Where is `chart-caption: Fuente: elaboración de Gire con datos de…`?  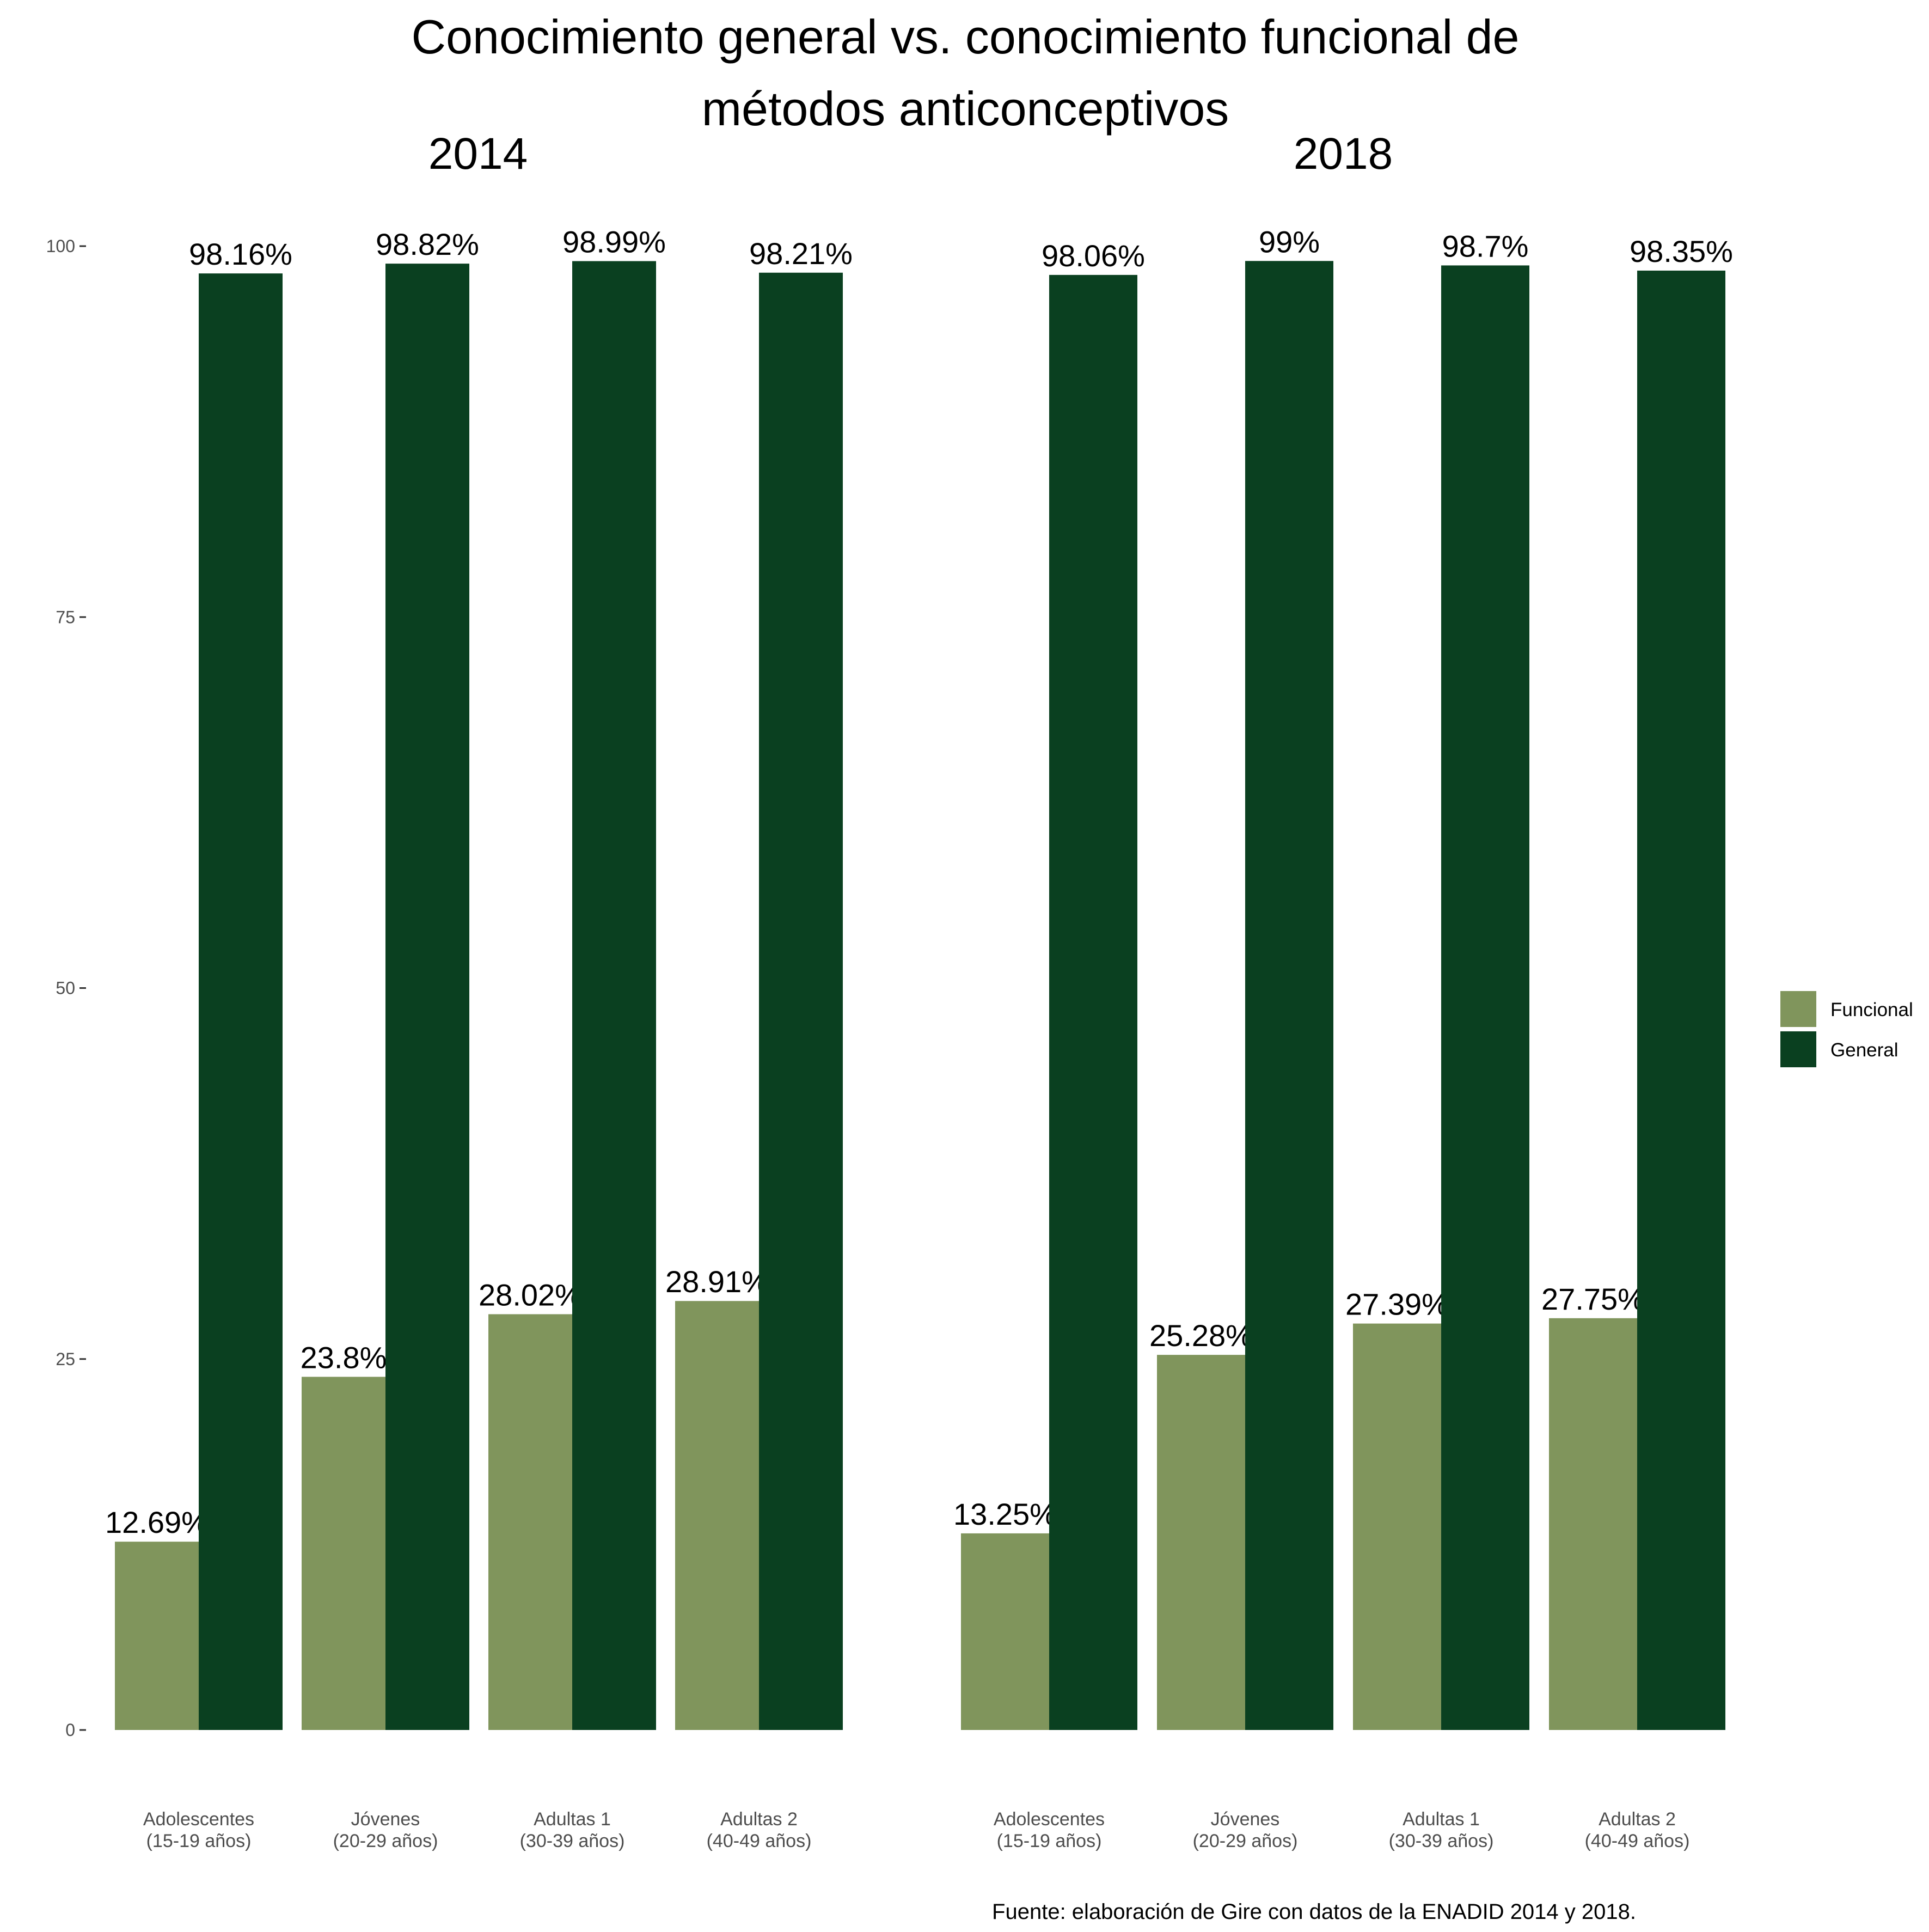
chart-caption: Fuente: elaboración de Gire con datos de… is located at coordinates (1314, 1912).